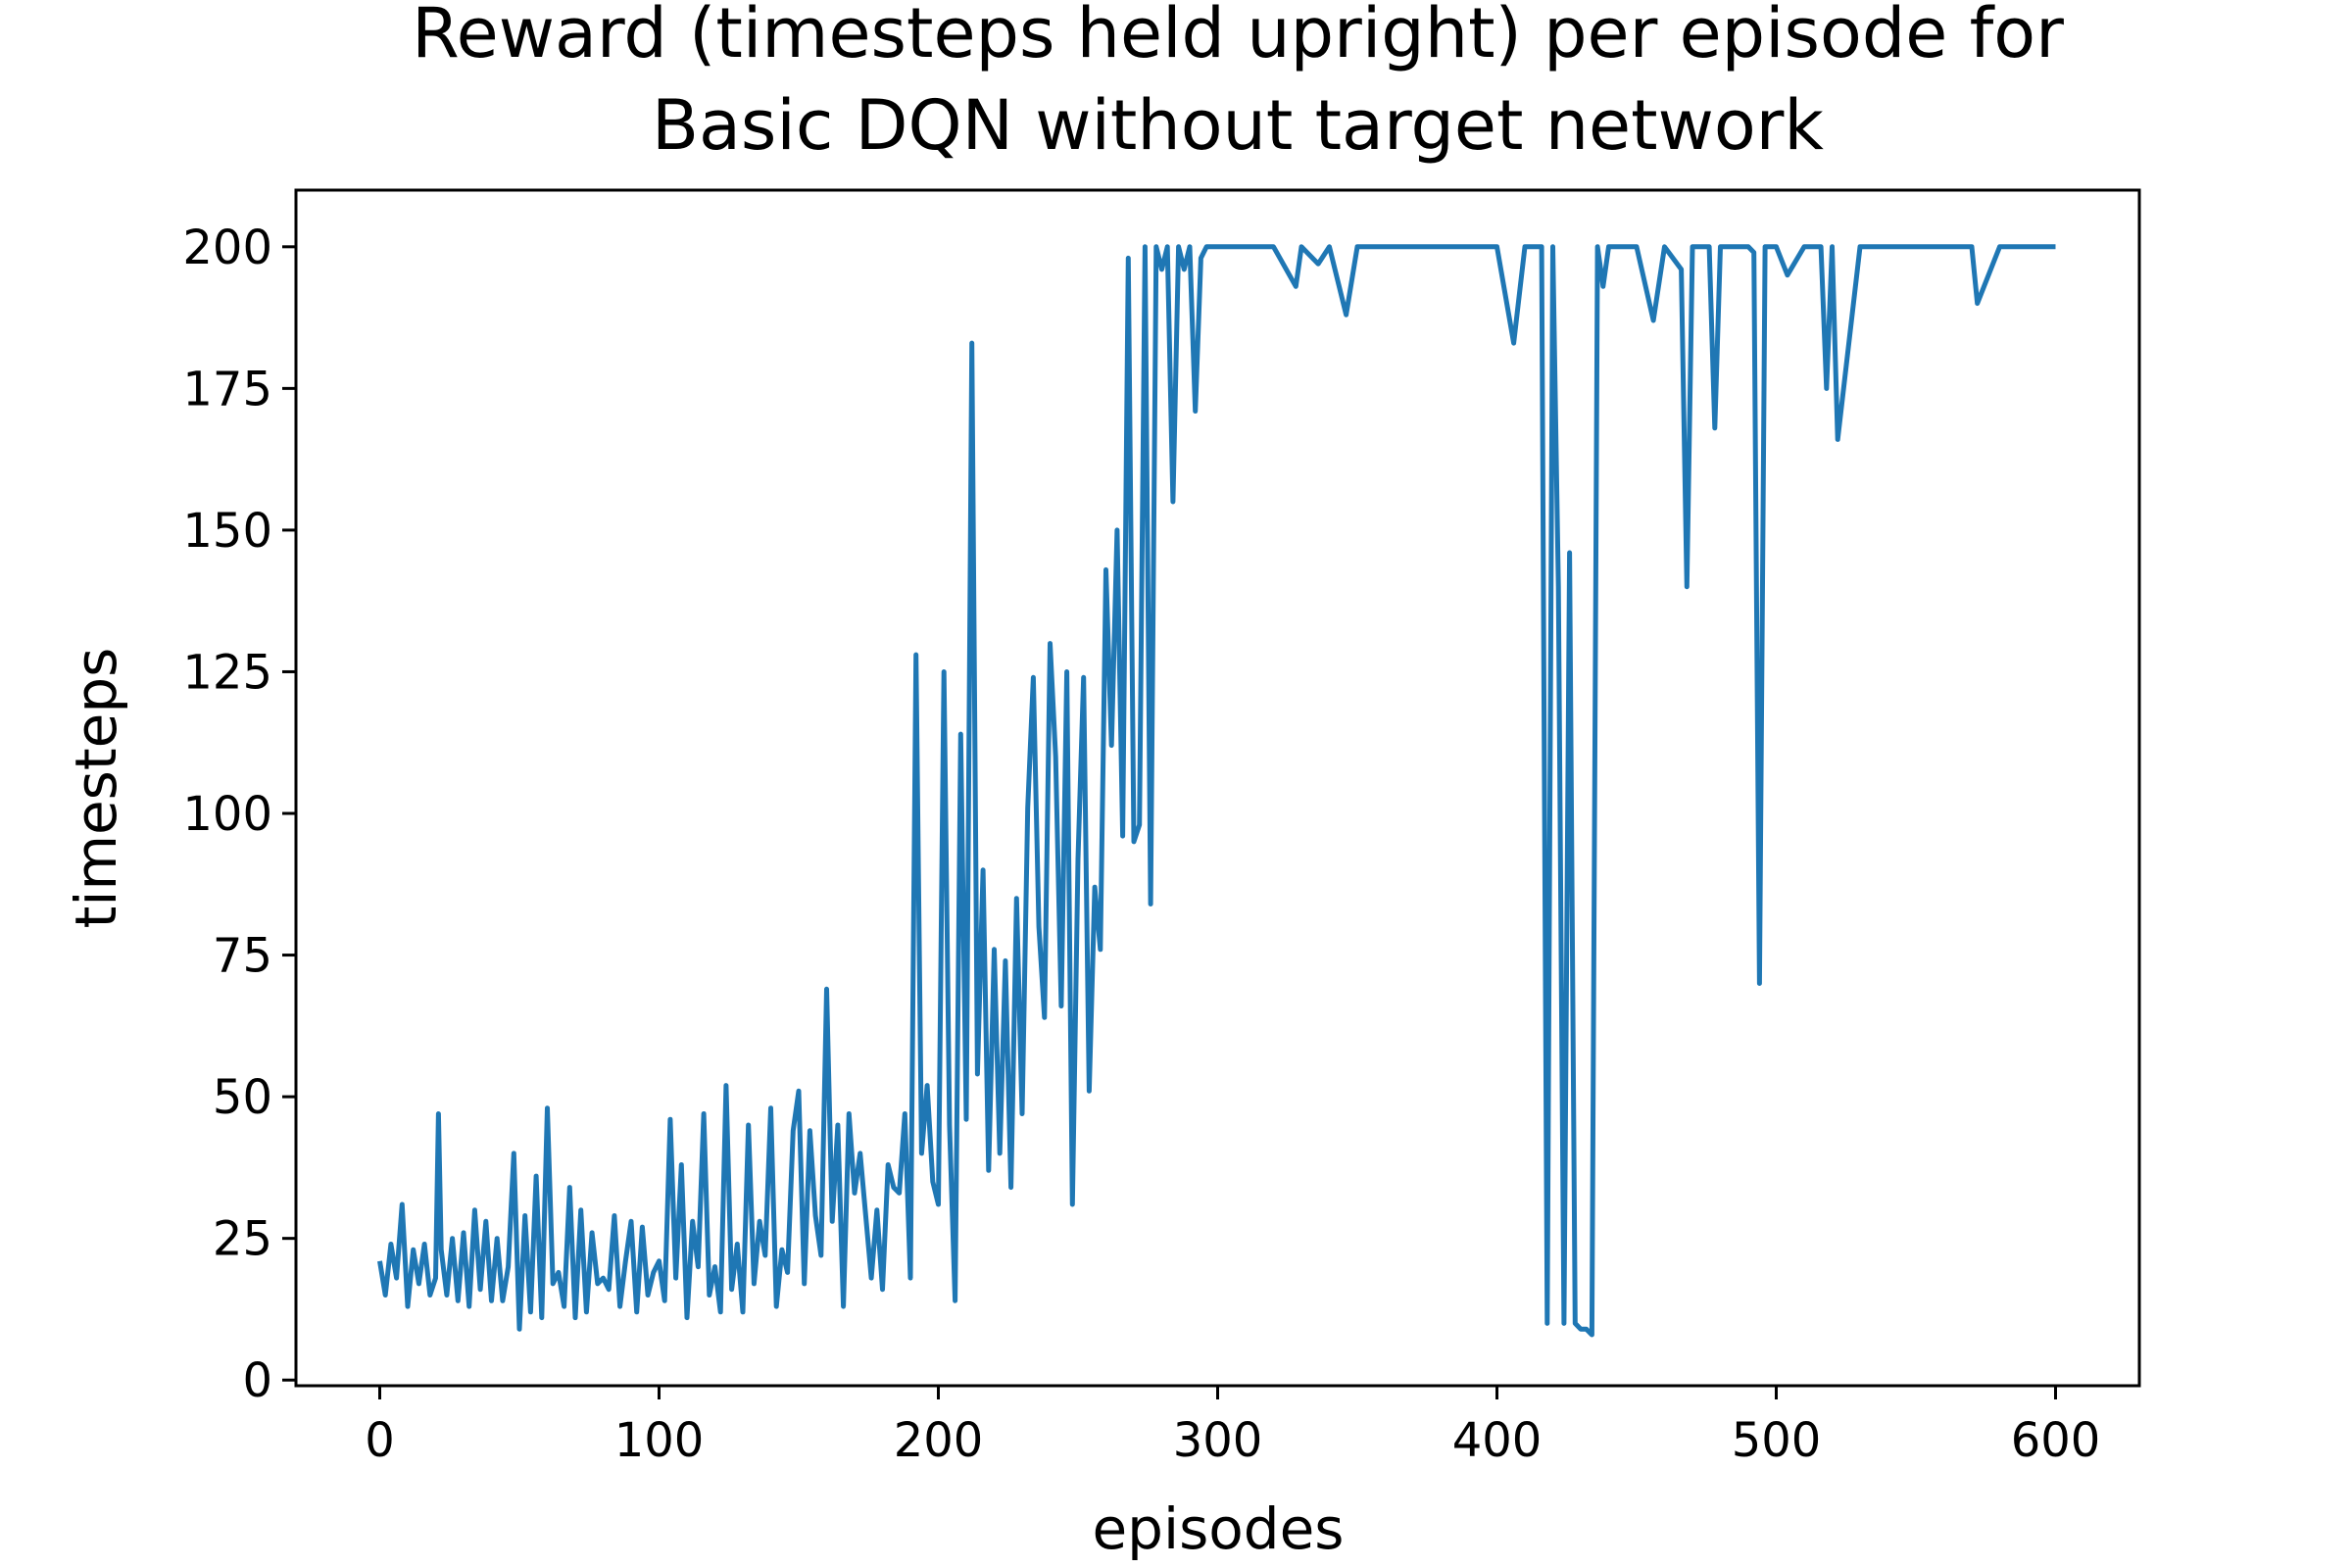 This screenshot has height=1568, width=2352. I want to click on x-tick-label: 100, so click(659, 1440).